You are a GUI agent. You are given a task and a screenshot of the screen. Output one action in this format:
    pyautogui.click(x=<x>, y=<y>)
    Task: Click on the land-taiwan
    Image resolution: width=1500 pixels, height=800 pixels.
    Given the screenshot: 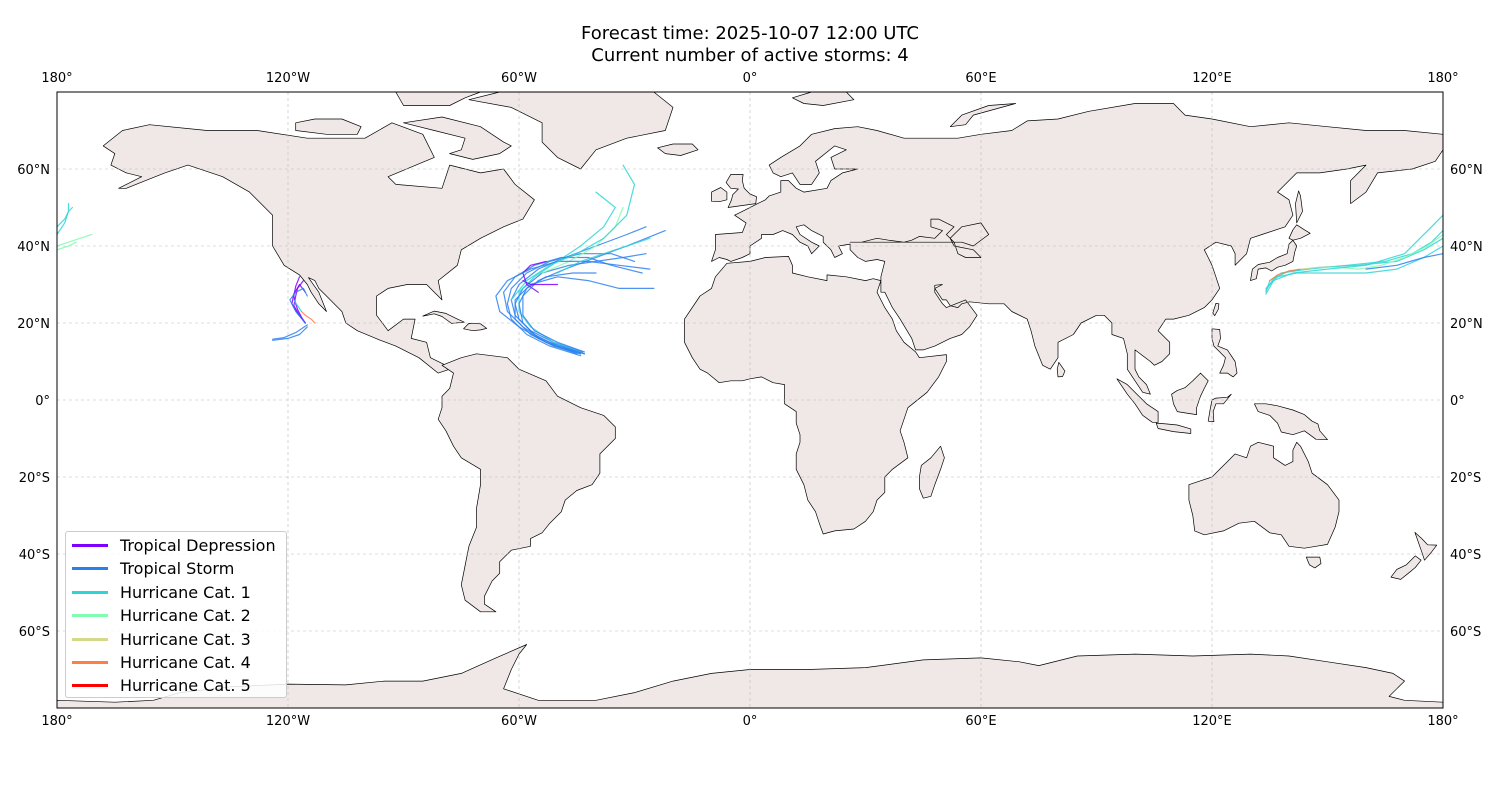 What is the action you would take?
    pyautogui.click(x=1216, y=310)
    